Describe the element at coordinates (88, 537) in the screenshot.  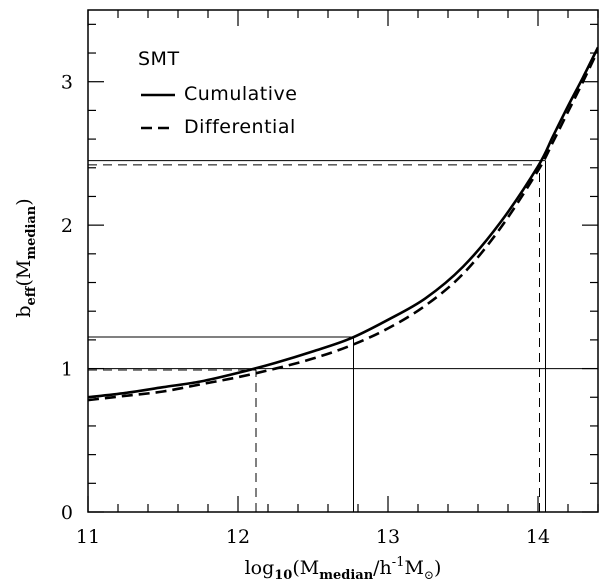
I see `x-tick-label: 11` at that location.